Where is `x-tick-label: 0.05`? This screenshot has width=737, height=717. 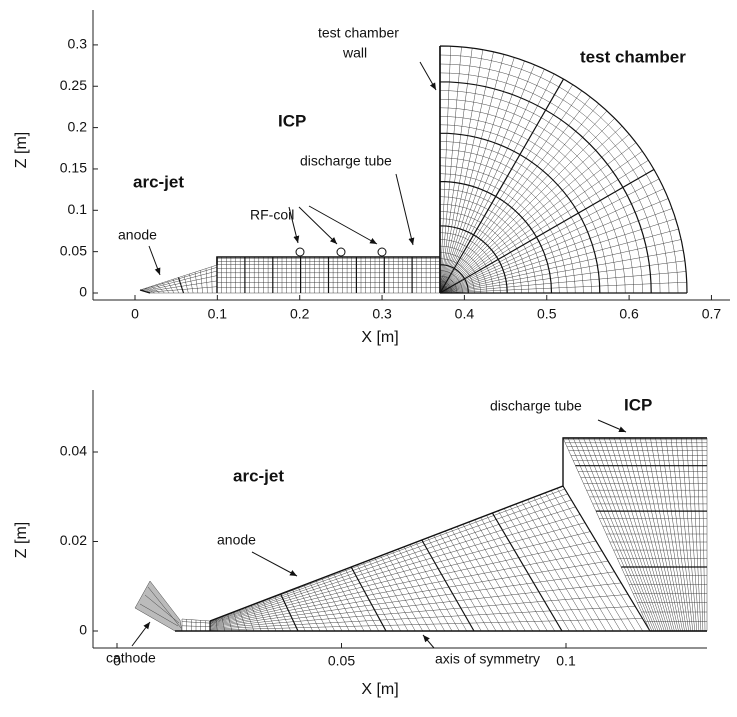 x-tick-label: 0.05 is located at coordinates (341, 661).